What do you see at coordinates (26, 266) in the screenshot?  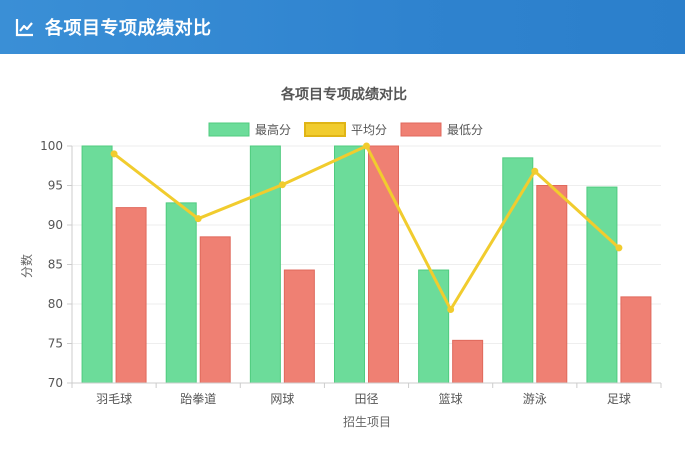 I see `y-axis-label: 分数` at bounding box center [26, 266].